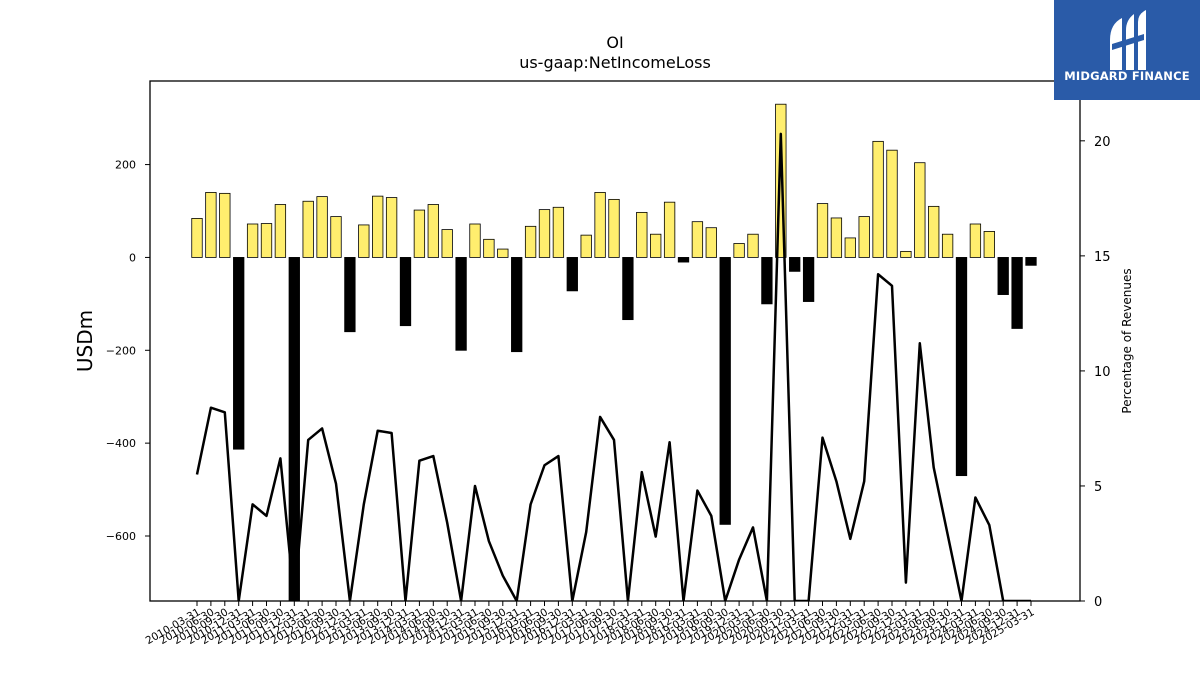 The height and width of the screenshot is (675, 1200). I want to click on y-tick-label: 200, so click(125, 165).